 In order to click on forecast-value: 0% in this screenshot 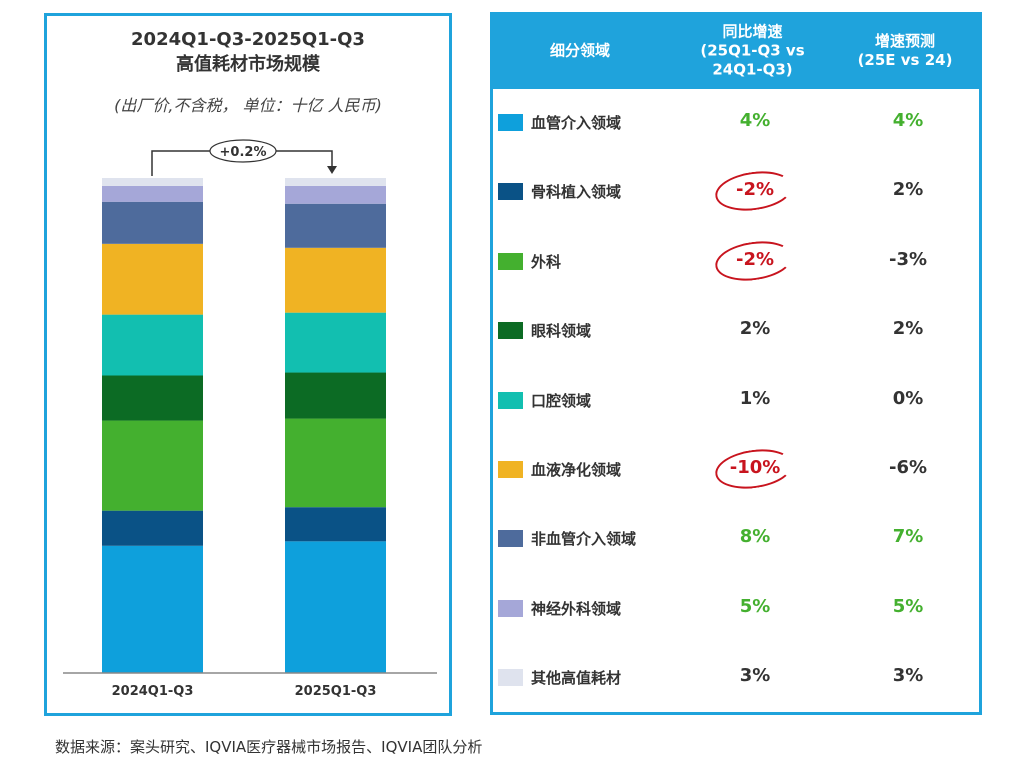, I will do `click(908, 398)`.